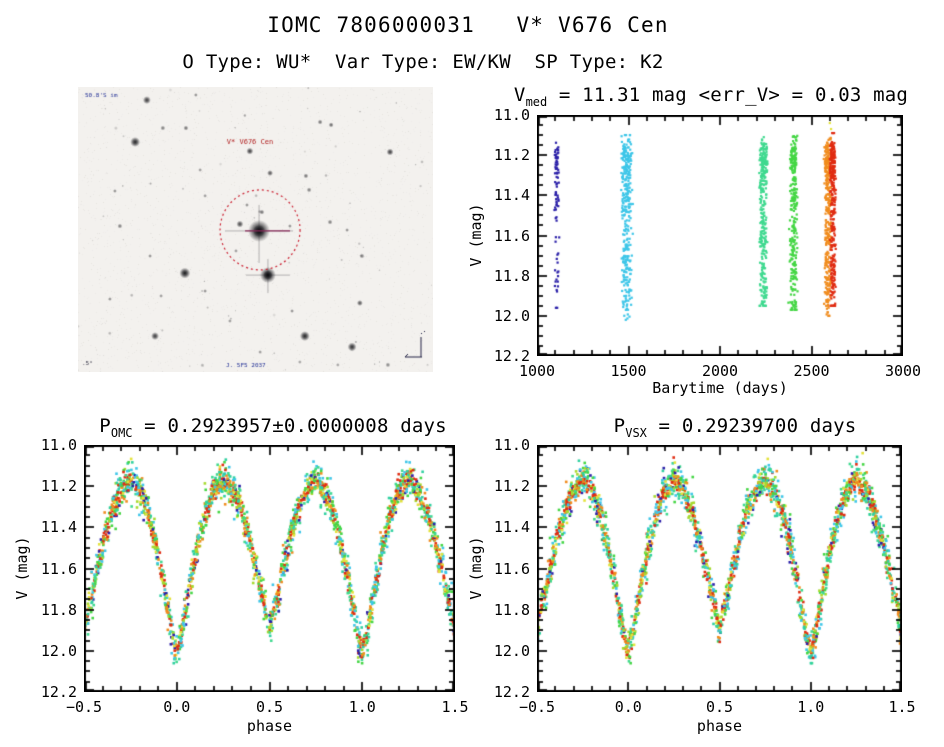 Image resolution: width=944 pixels, height=747 pixels. I want to click on omc-phase-yaxis-label-text: V (mag), so click(22, 568).